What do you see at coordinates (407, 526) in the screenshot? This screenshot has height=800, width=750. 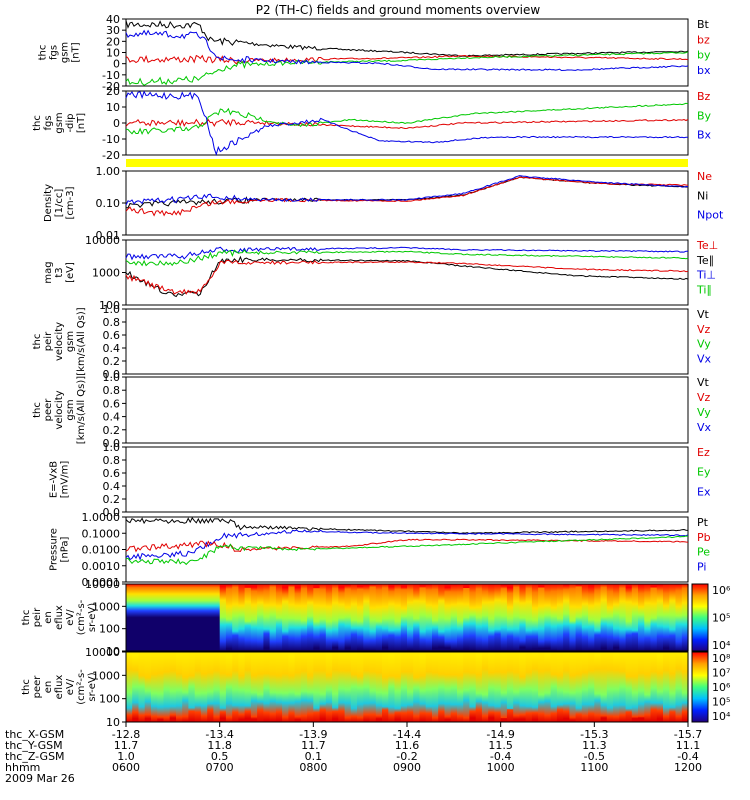 I see `series-line-black` at bounding box center [407, 526].